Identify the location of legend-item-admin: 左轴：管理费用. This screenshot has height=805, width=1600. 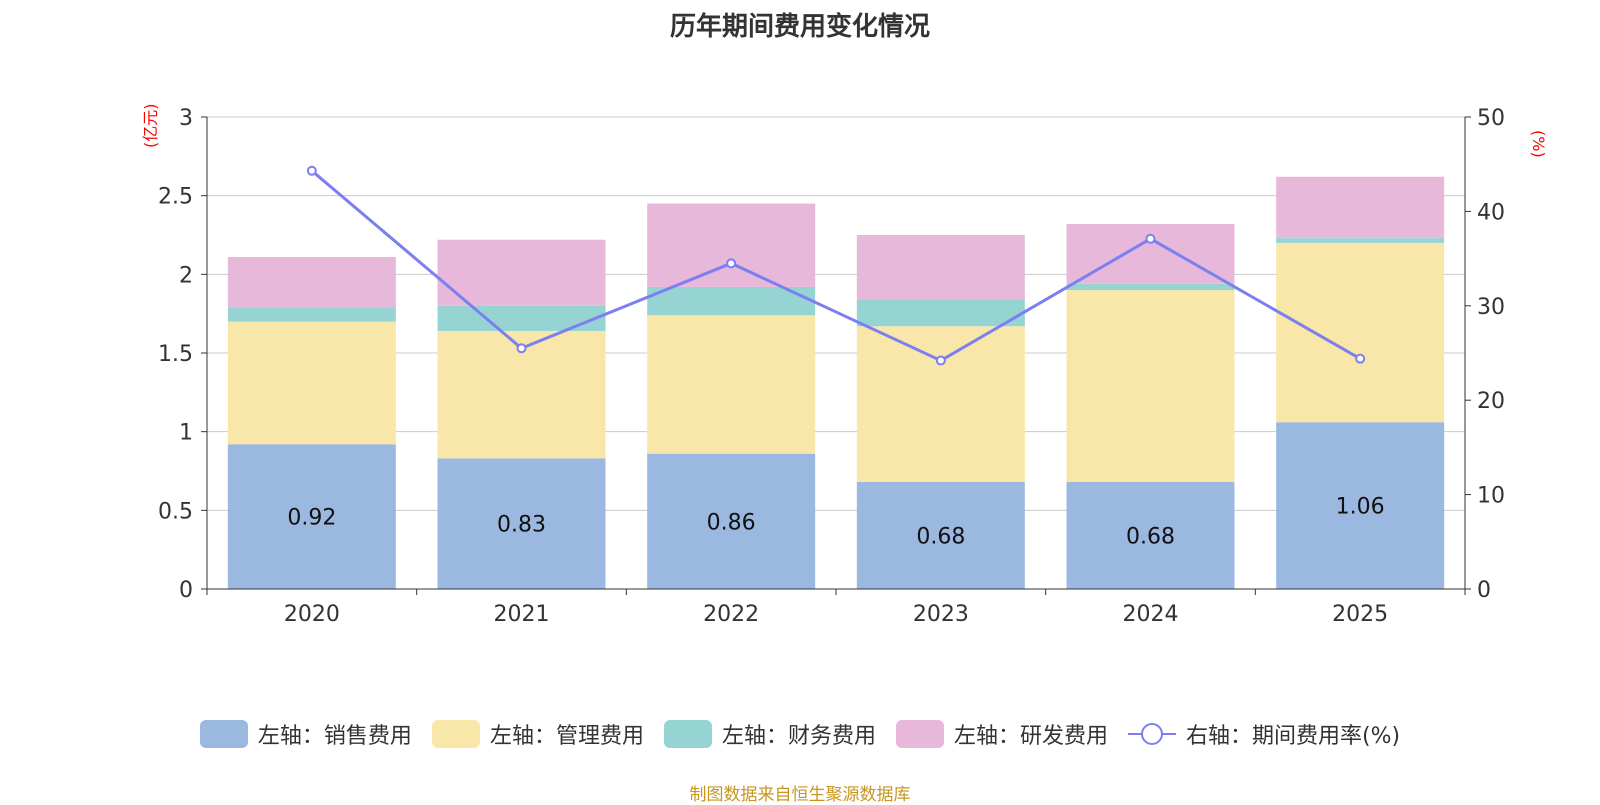
(537, 734).